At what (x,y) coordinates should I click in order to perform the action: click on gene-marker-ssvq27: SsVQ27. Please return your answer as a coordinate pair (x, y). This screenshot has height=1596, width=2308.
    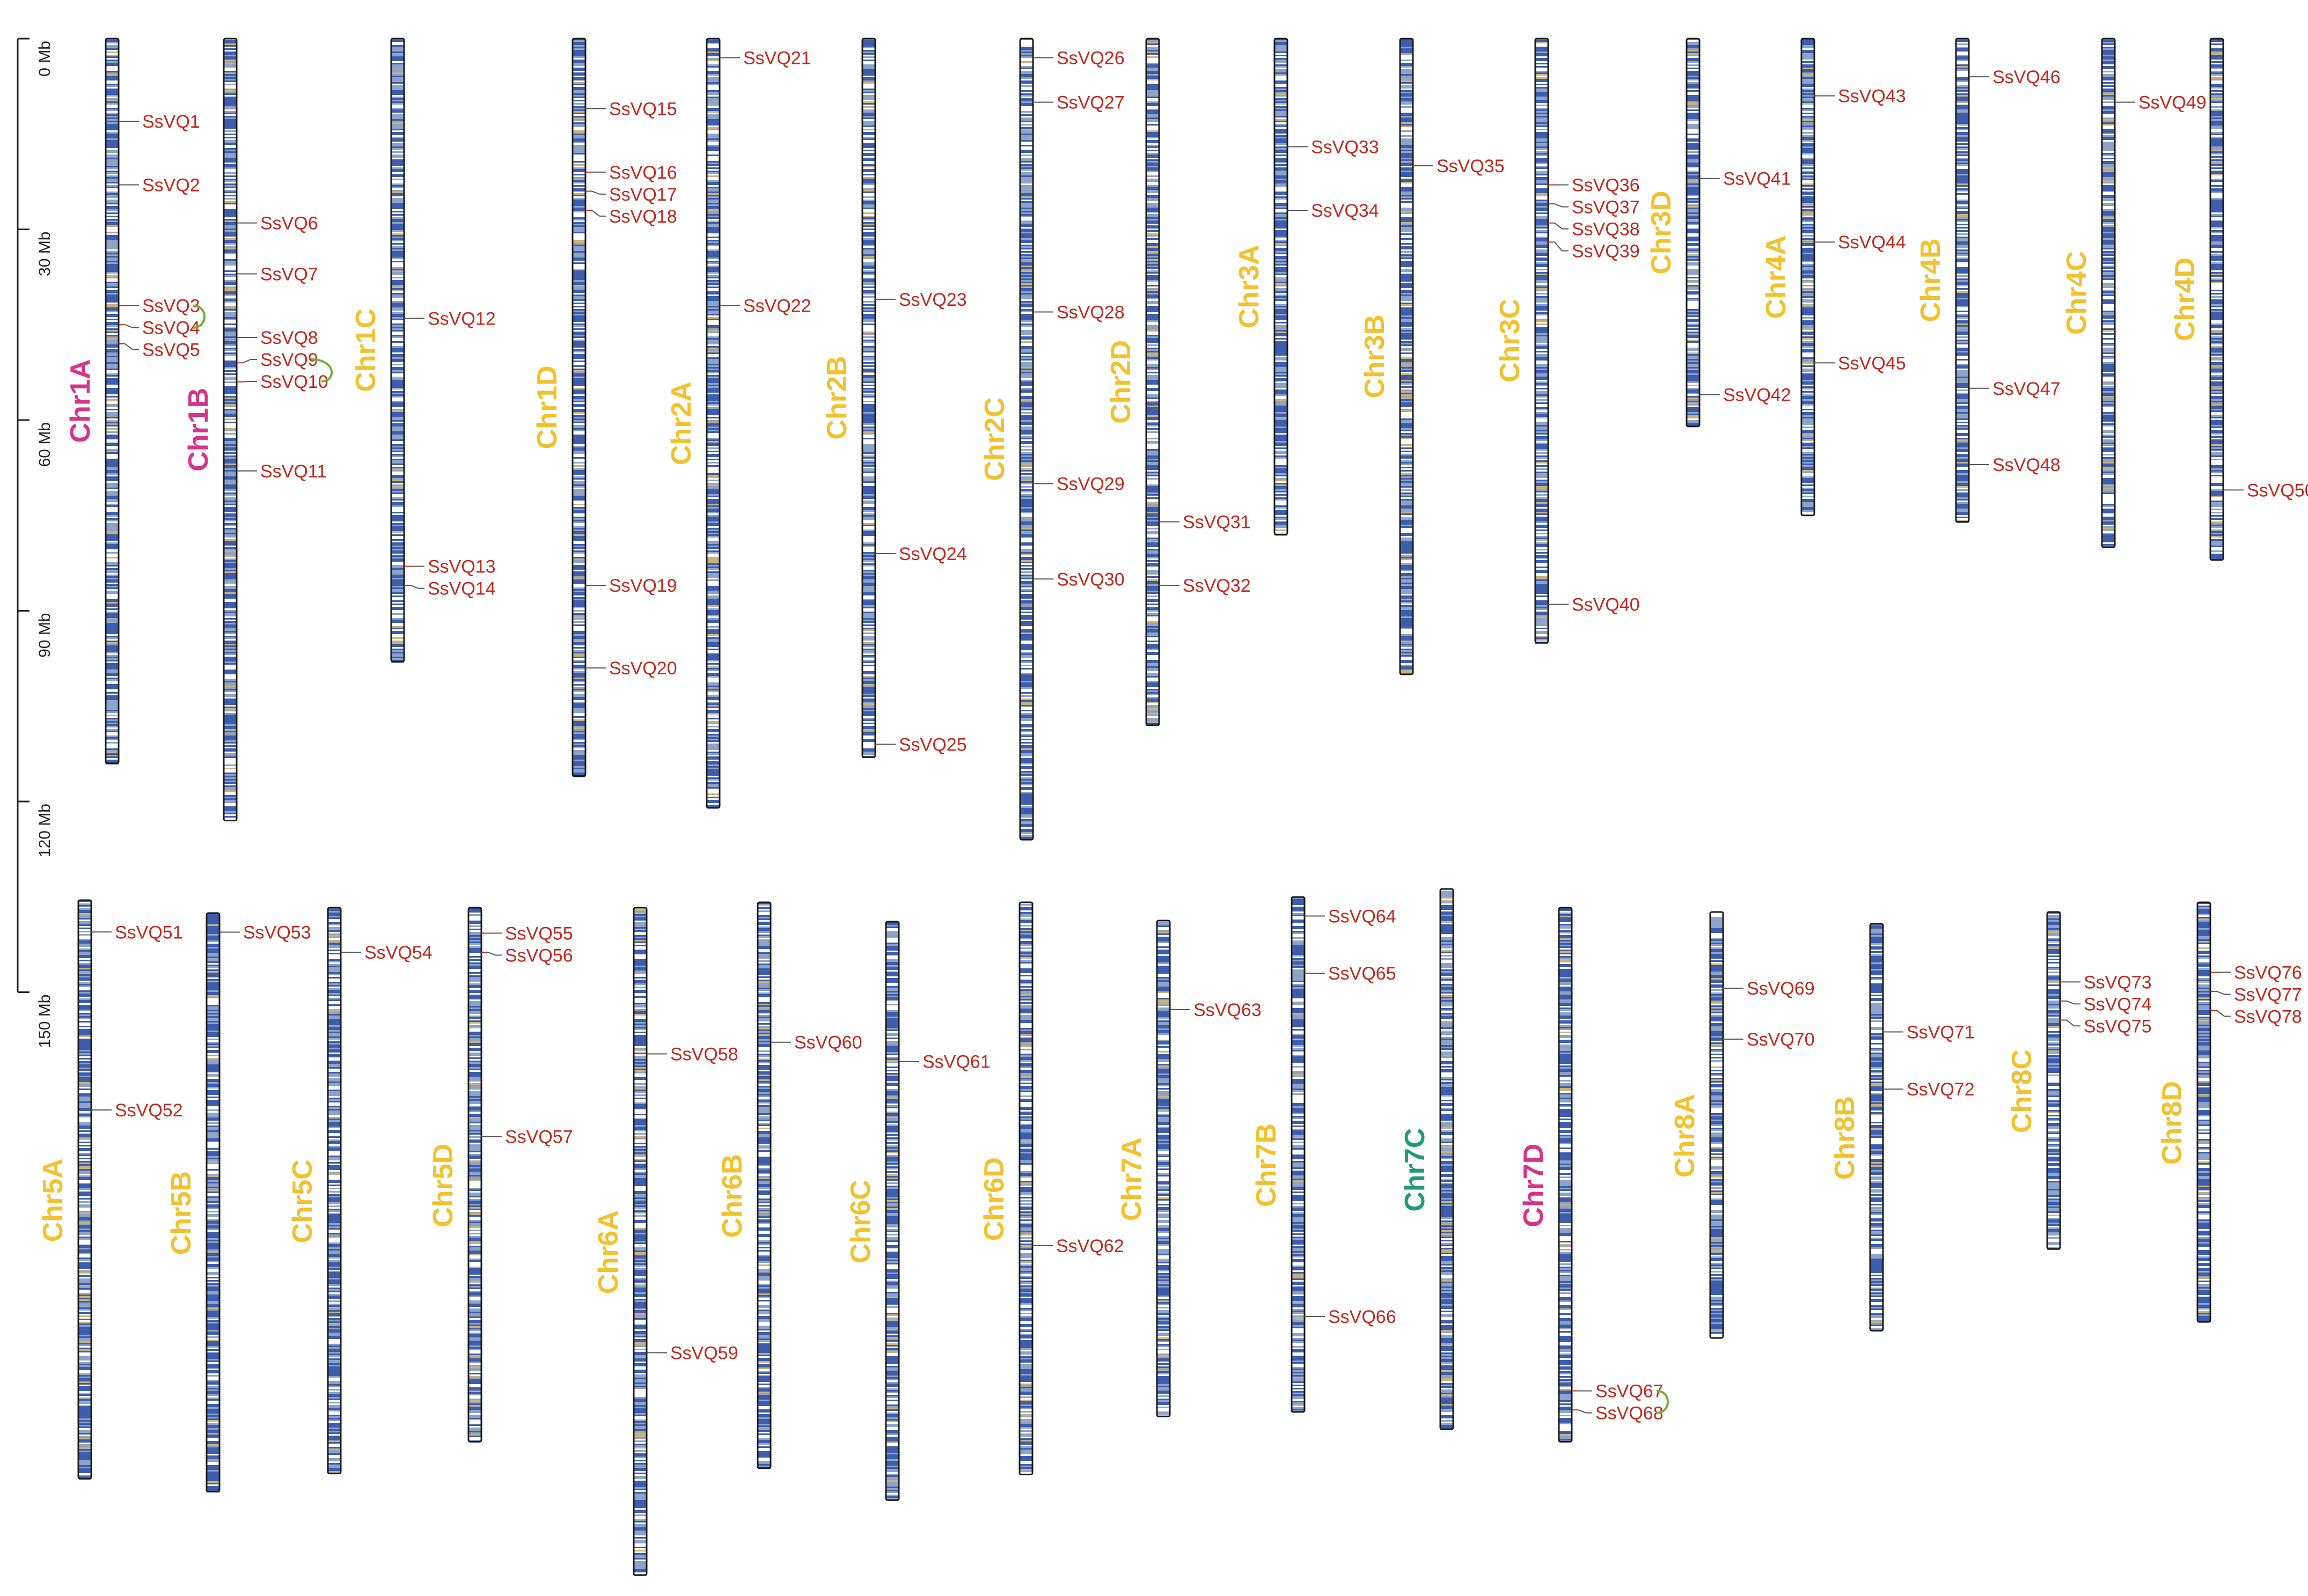
    Looking at the image, I should click on (1079, 103).